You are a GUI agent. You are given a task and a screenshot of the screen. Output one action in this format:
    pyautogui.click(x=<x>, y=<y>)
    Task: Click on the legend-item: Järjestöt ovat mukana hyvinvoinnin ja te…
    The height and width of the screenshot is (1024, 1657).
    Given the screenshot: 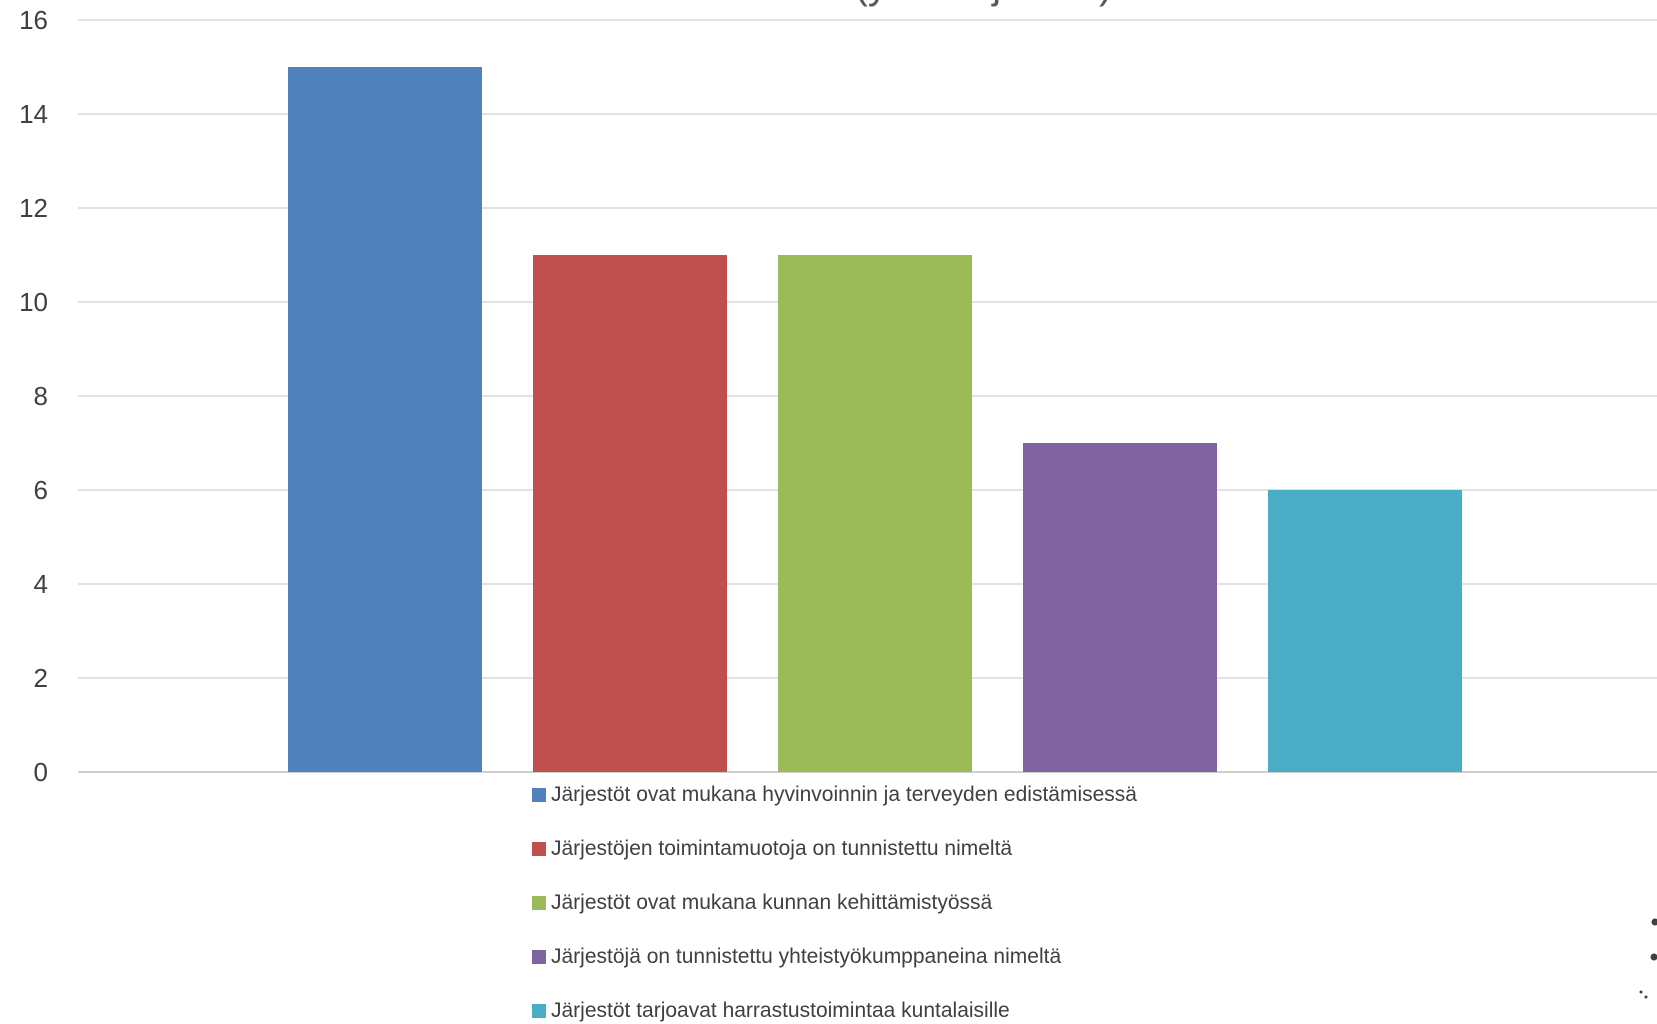 What is the action you would take?
    pyautogui.click(x=834, y=809)
    